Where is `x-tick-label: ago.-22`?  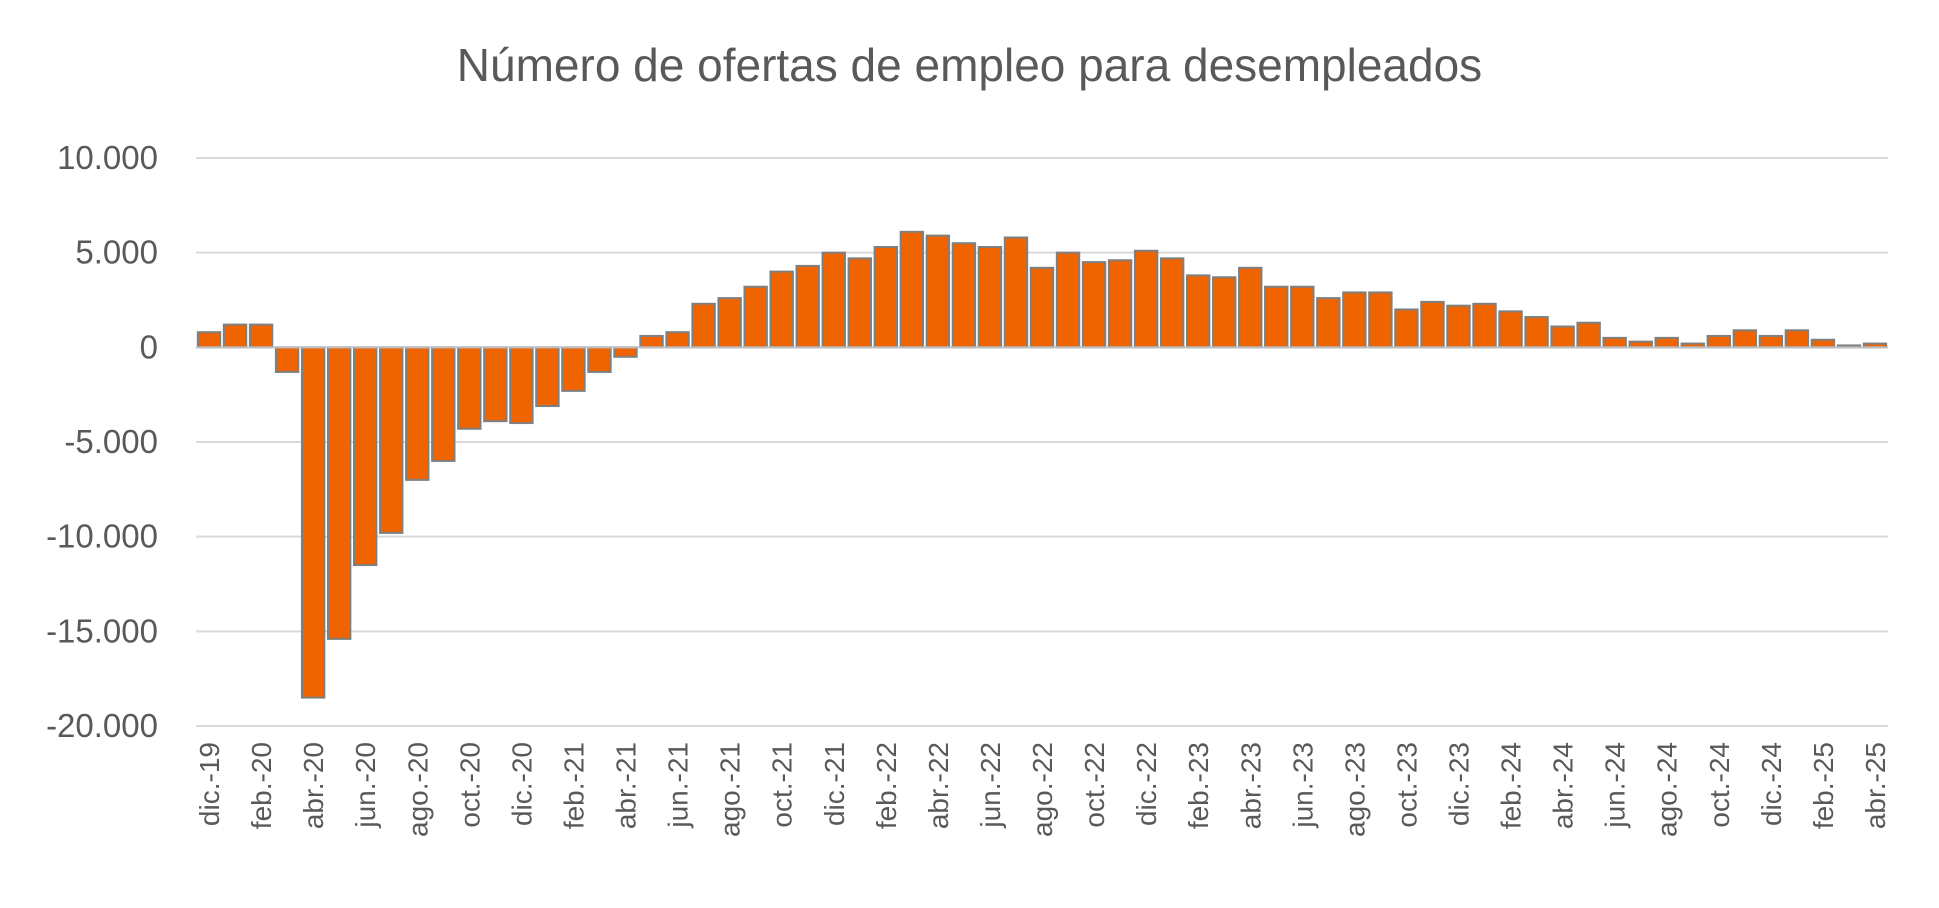 x-tick-label: ago.-22 is located at coordinates (1042, 789).